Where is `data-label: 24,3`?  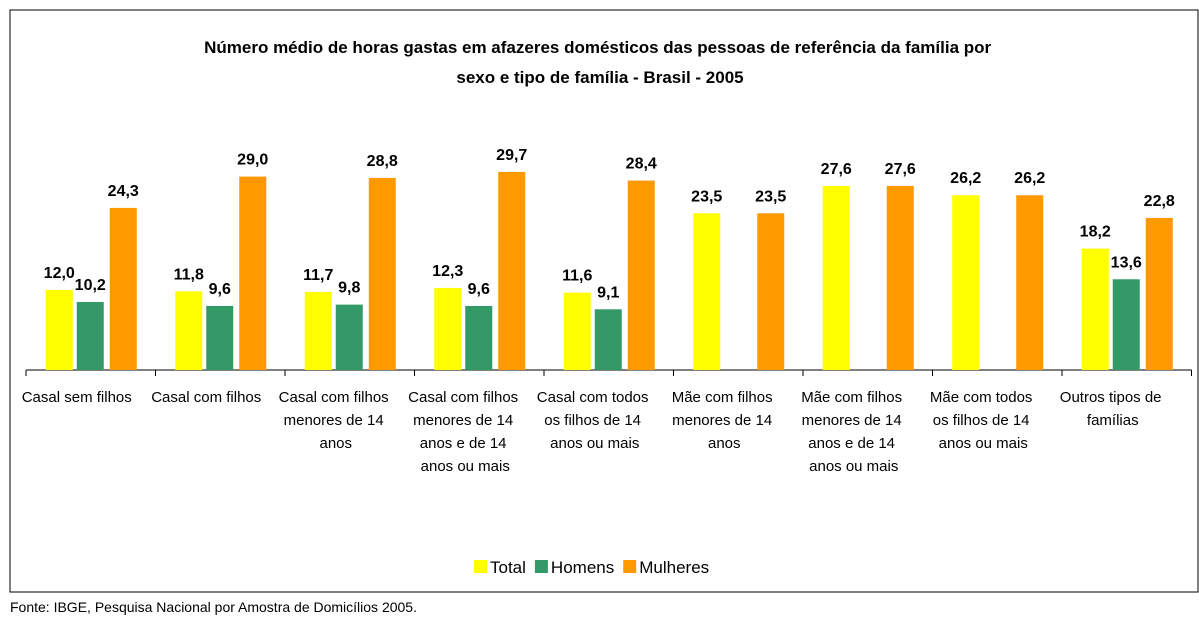 data-label: 24,3 is located at coordinates (123, 191).